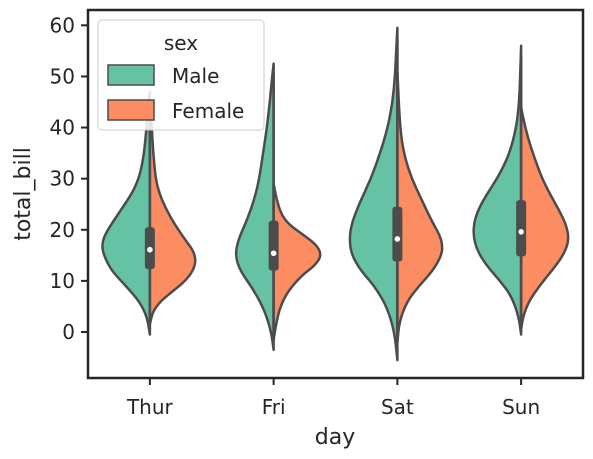 This screenshot has width=593, height=459. I want to click on y-tick-label: 0, so click(68, 332).